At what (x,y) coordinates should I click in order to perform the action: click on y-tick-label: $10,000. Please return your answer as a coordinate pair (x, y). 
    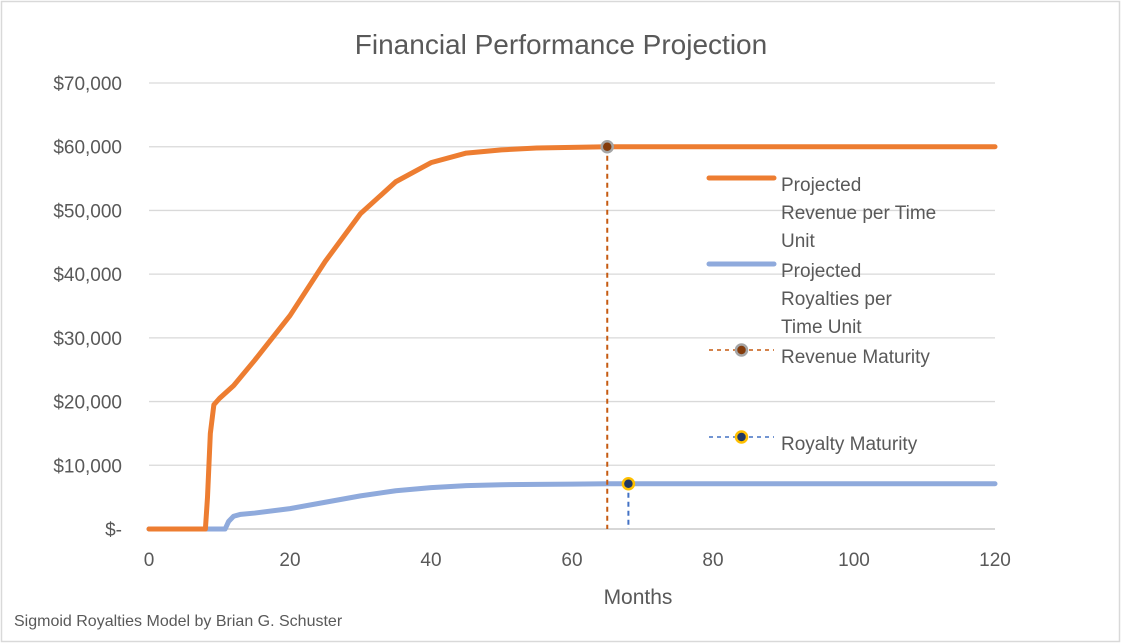
    Looking at the image, I should click on (87, 466).